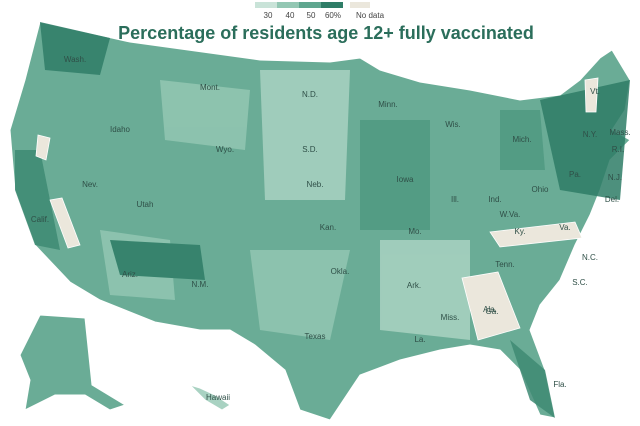  I want to click on state-label: N.J., so click(615, 177).